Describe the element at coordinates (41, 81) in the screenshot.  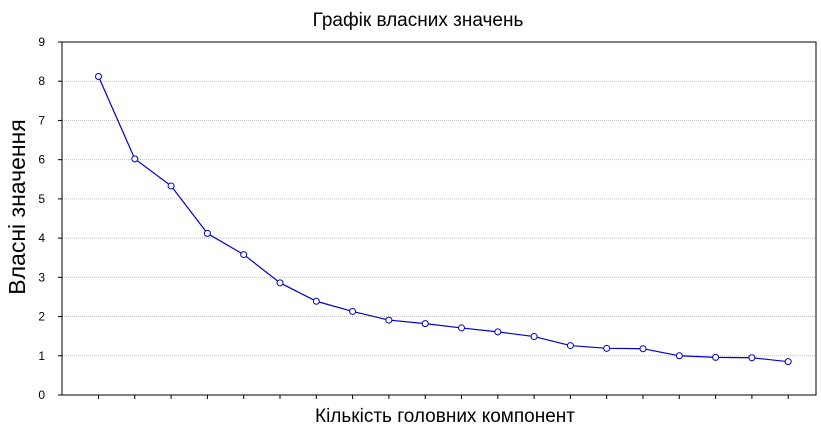
I see `y-tick-label: 8` at that location.